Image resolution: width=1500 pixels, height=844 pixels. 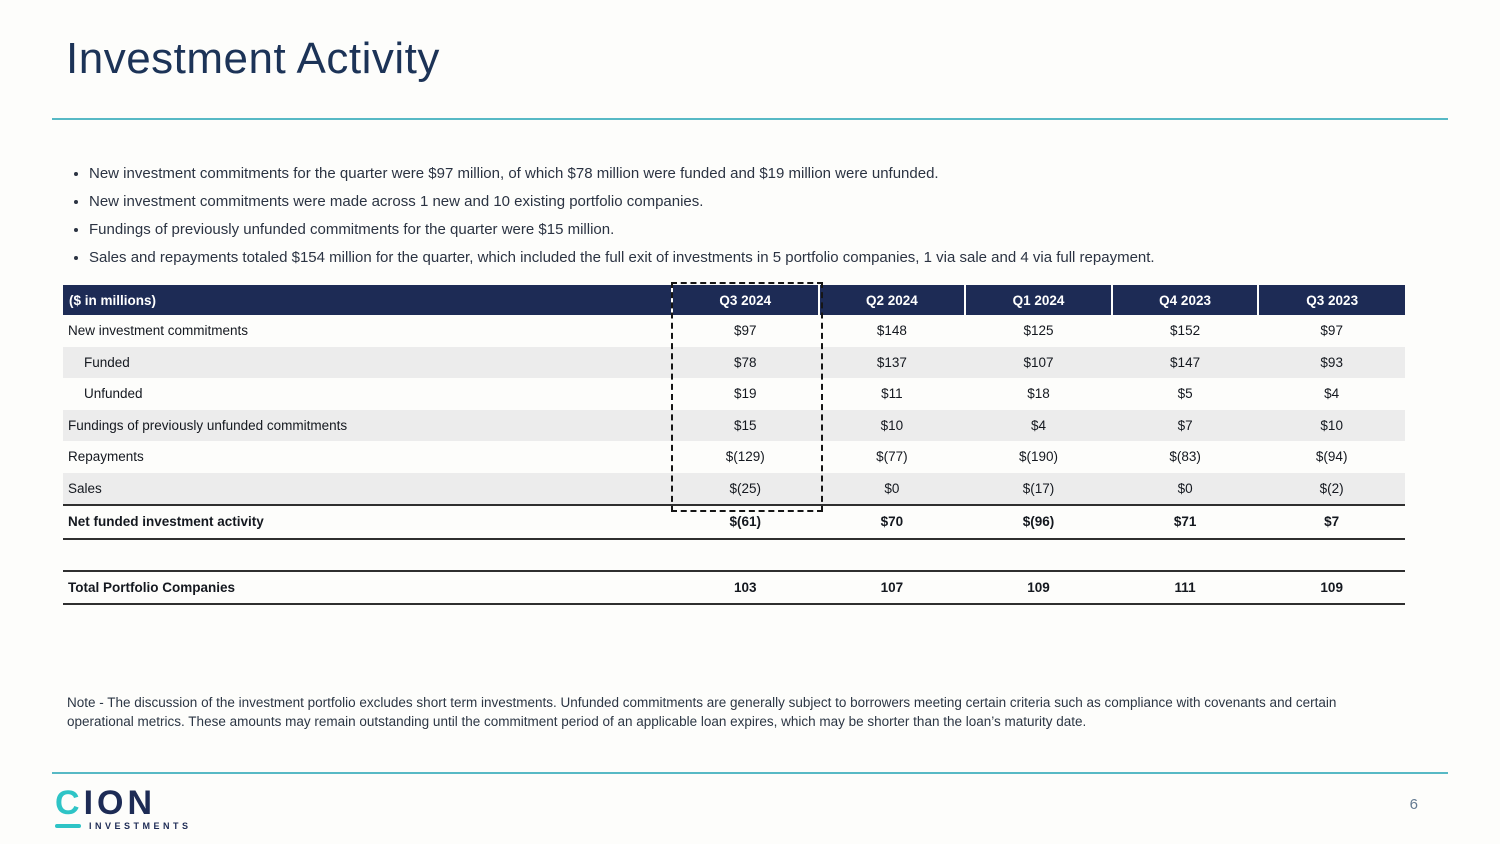 I want to click on cell: 107, so click(x=892, y=587).